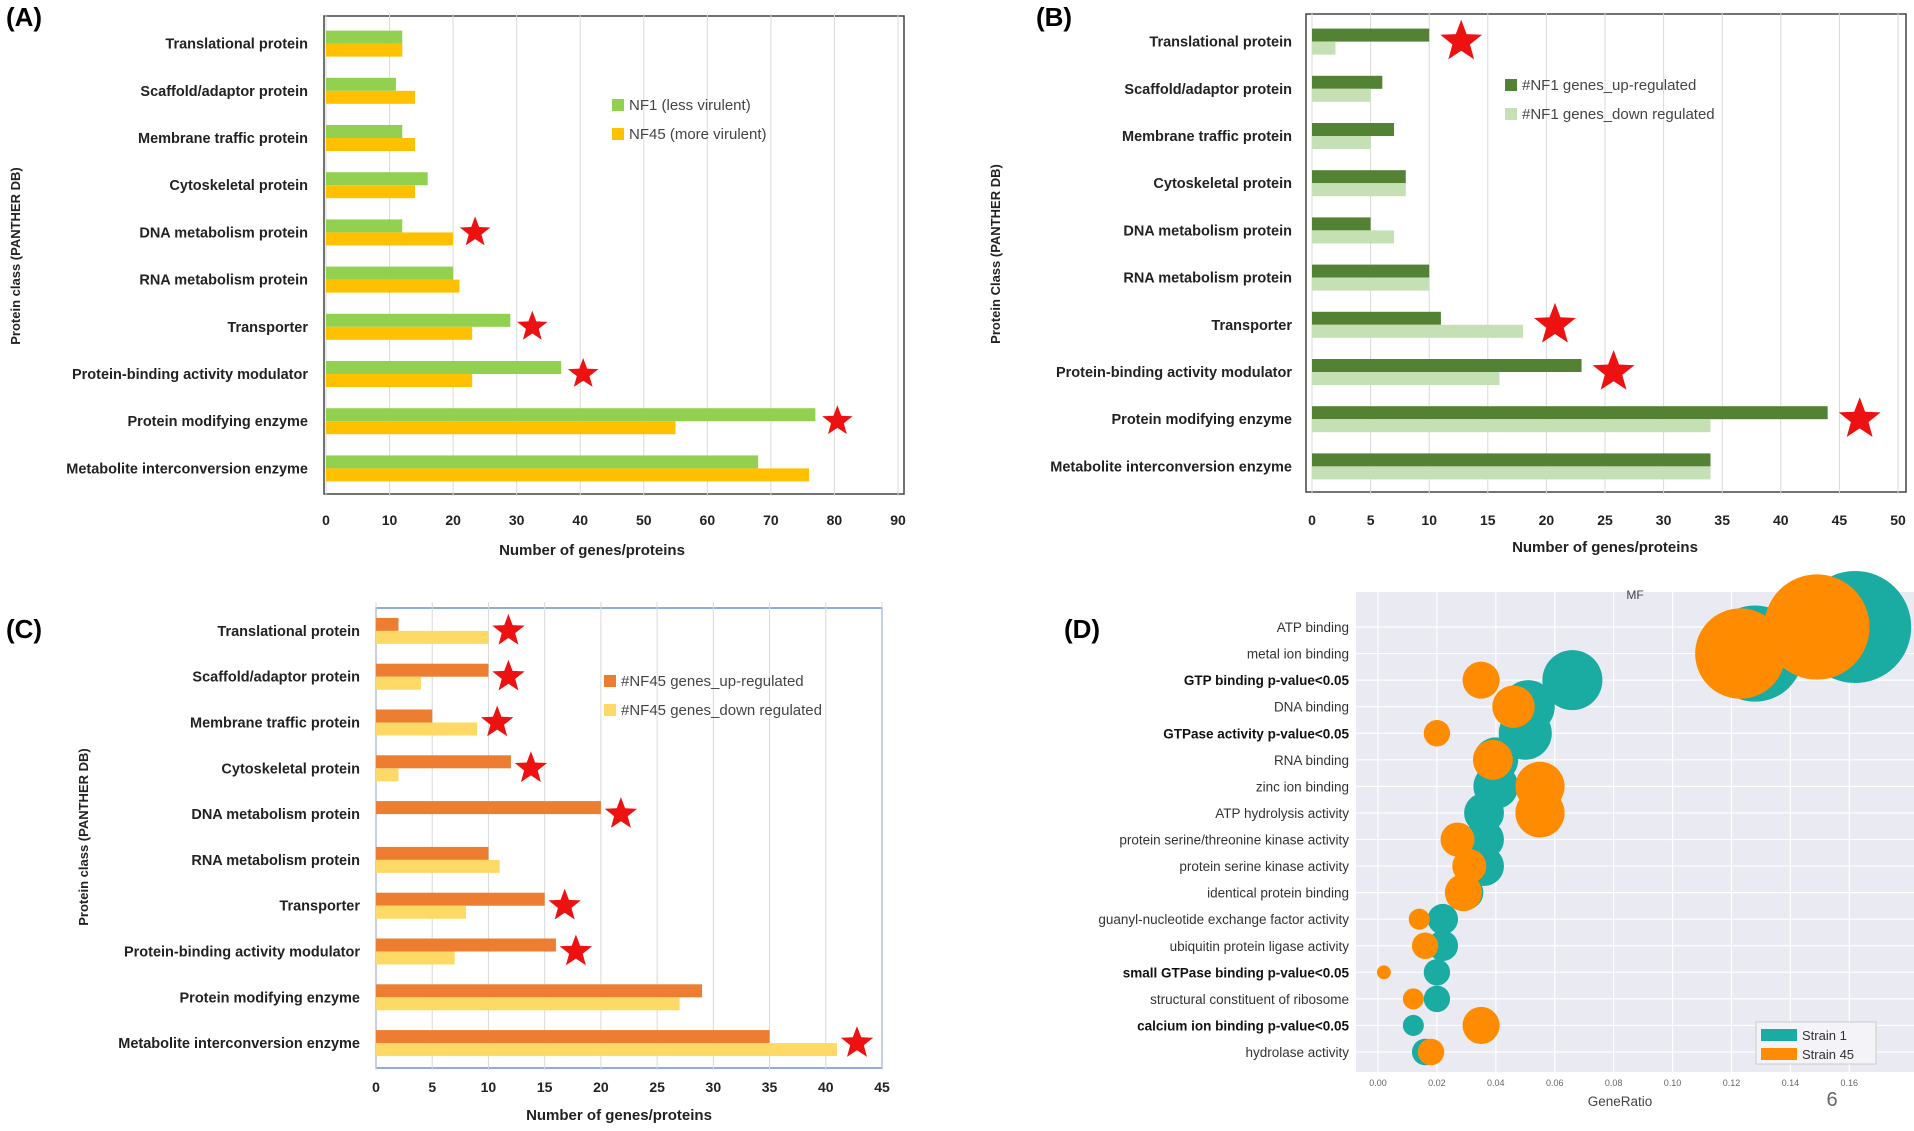  I want to click on term-label: metal ion binding, so click(1298, 654).